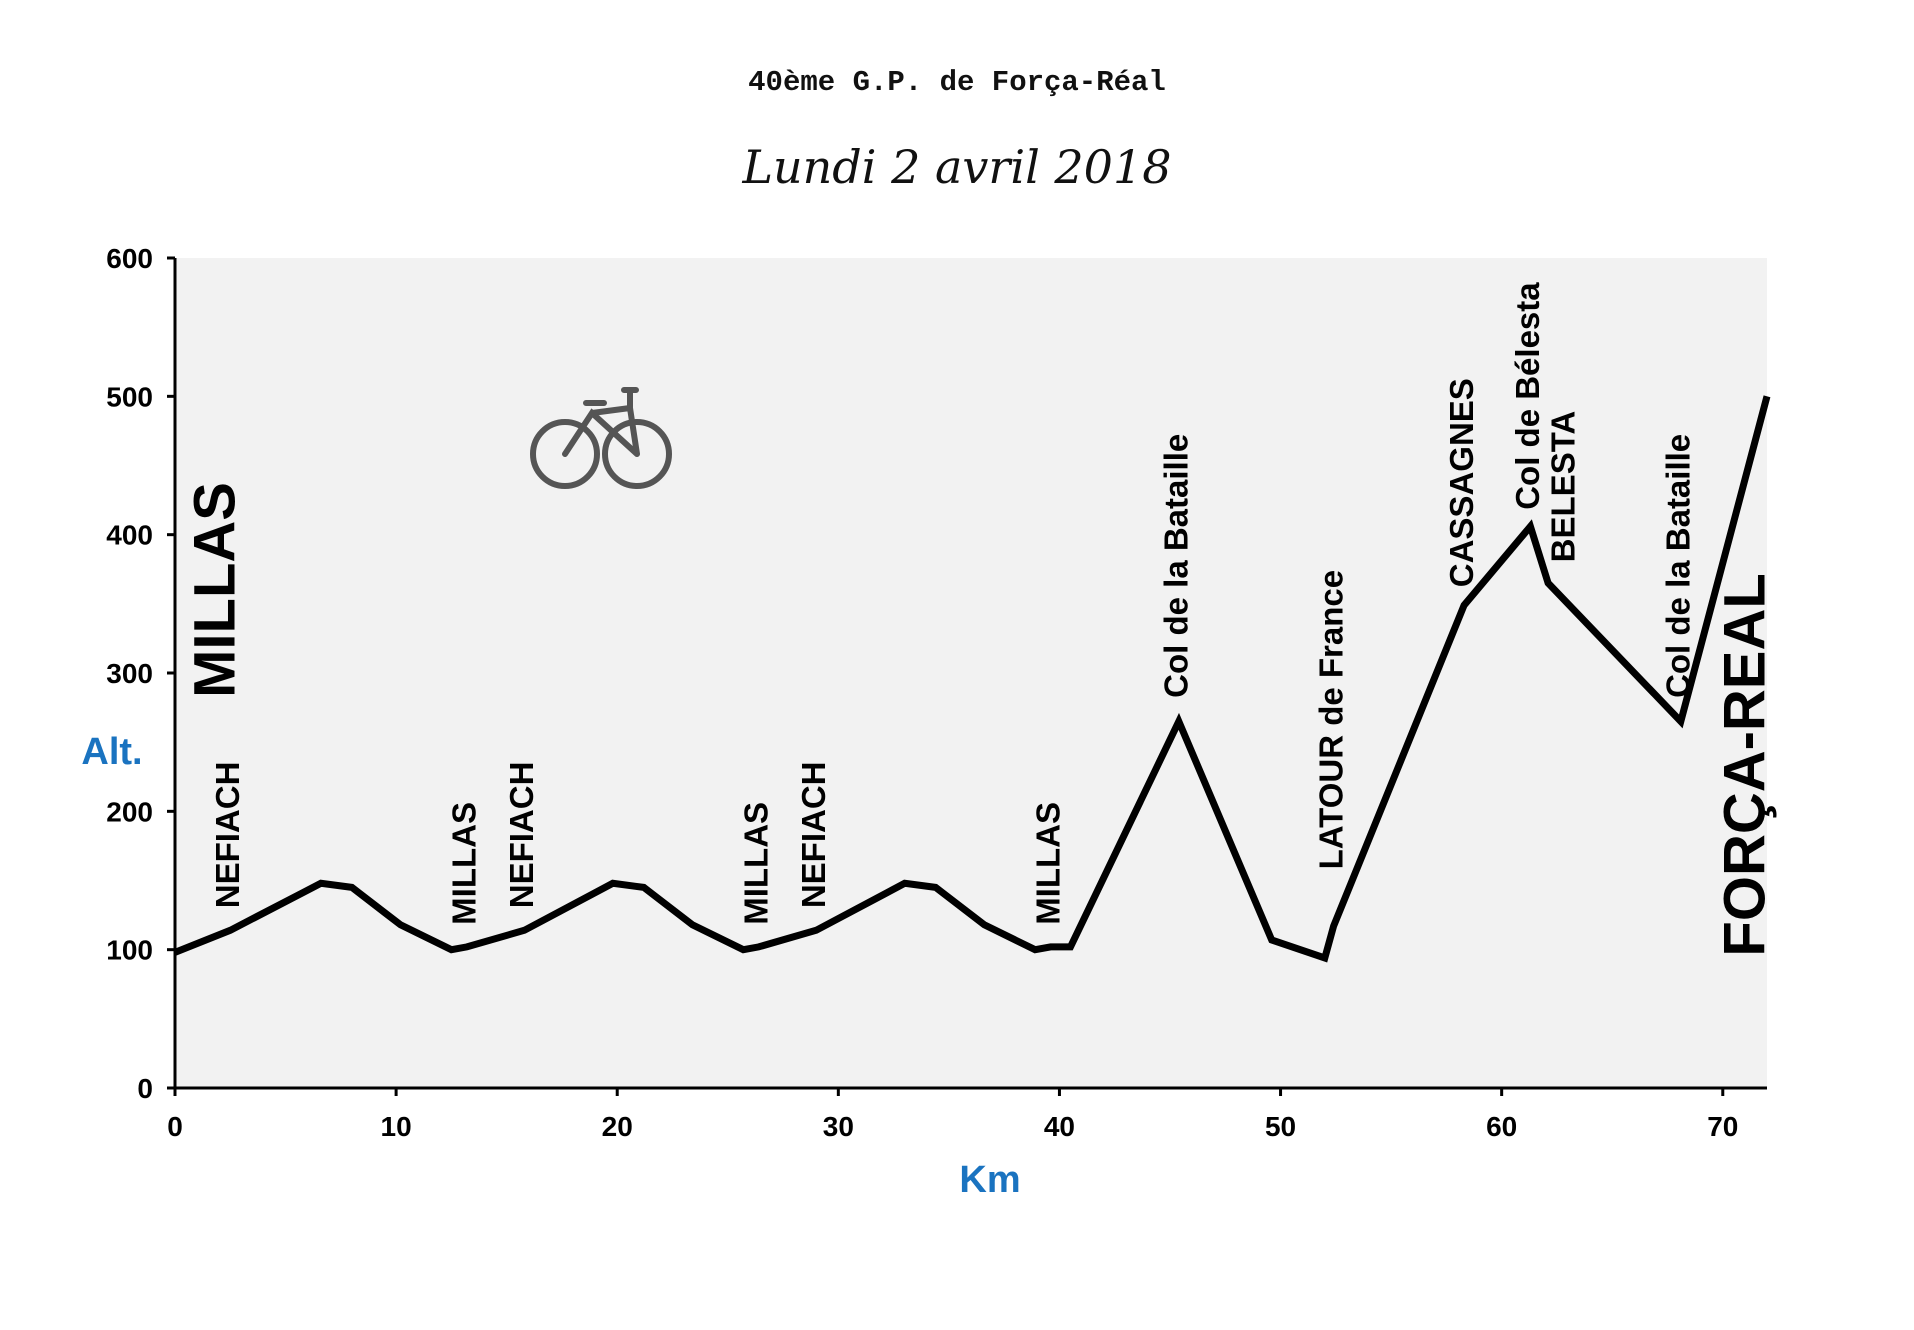 Image resolution: width=1914 pixels, height=1330 pixels. Describe the element at coordinates (129, 396) in the screenshot. I see `y-tick-label: 500` at that location.